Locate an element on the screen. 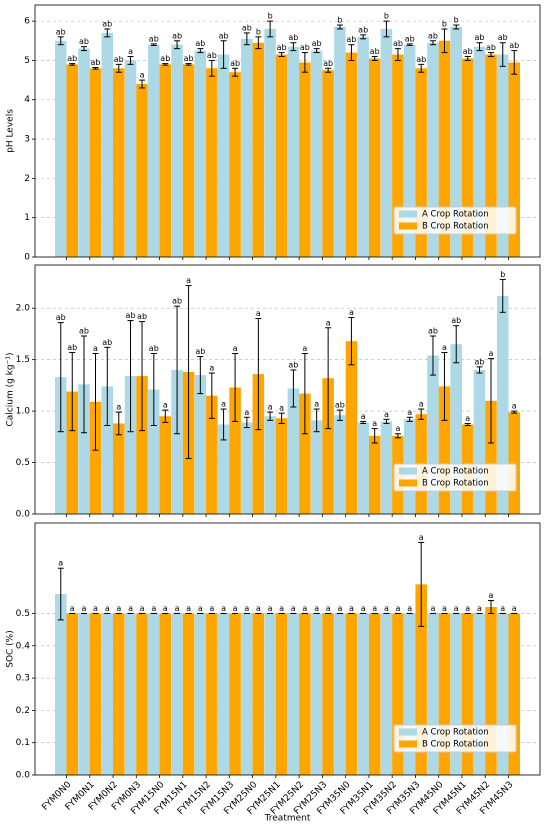 This screenshot has width=550, height=826. legend-label: B Crop Rotation is located at coordinates (455, 227).